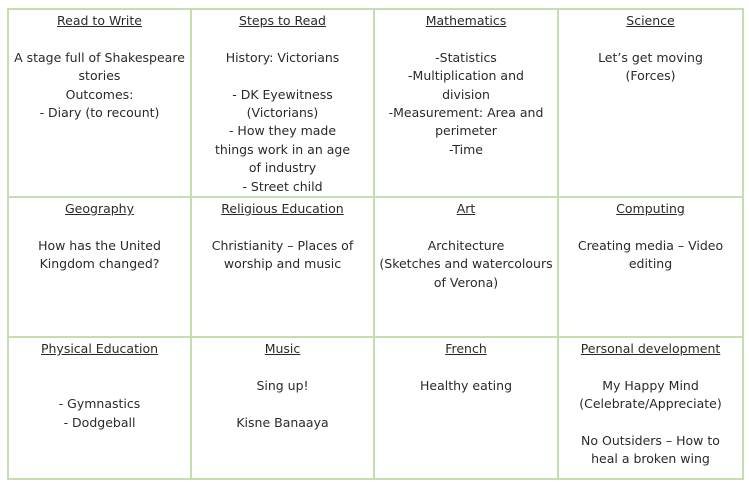 This screenshot has width=749, height=486. I want to click on subject-text-line: of industry, so click(282, 168).